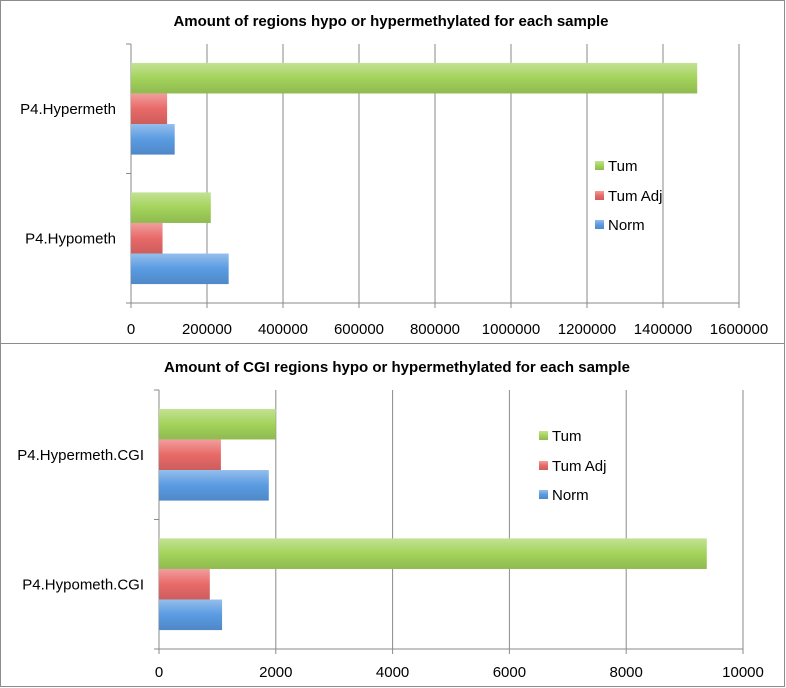 The width and height of the screenshot is (786, 688). I want to click on x-tick-label: 6000, so click(509, 672).